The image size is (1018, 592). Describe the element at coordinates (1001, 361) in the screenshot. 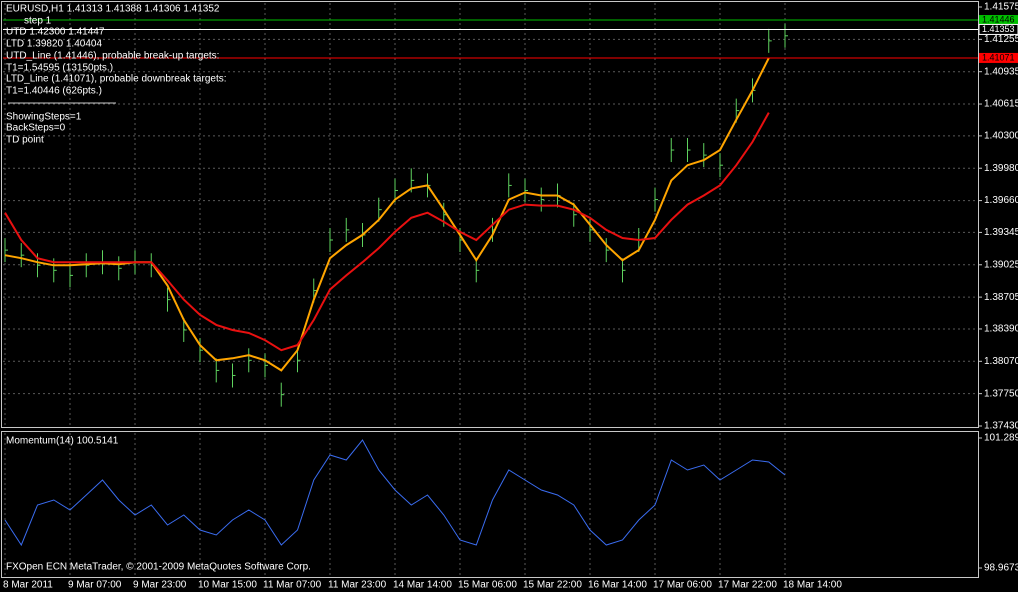

I see `y-tick-label: 1.38070` at that location.